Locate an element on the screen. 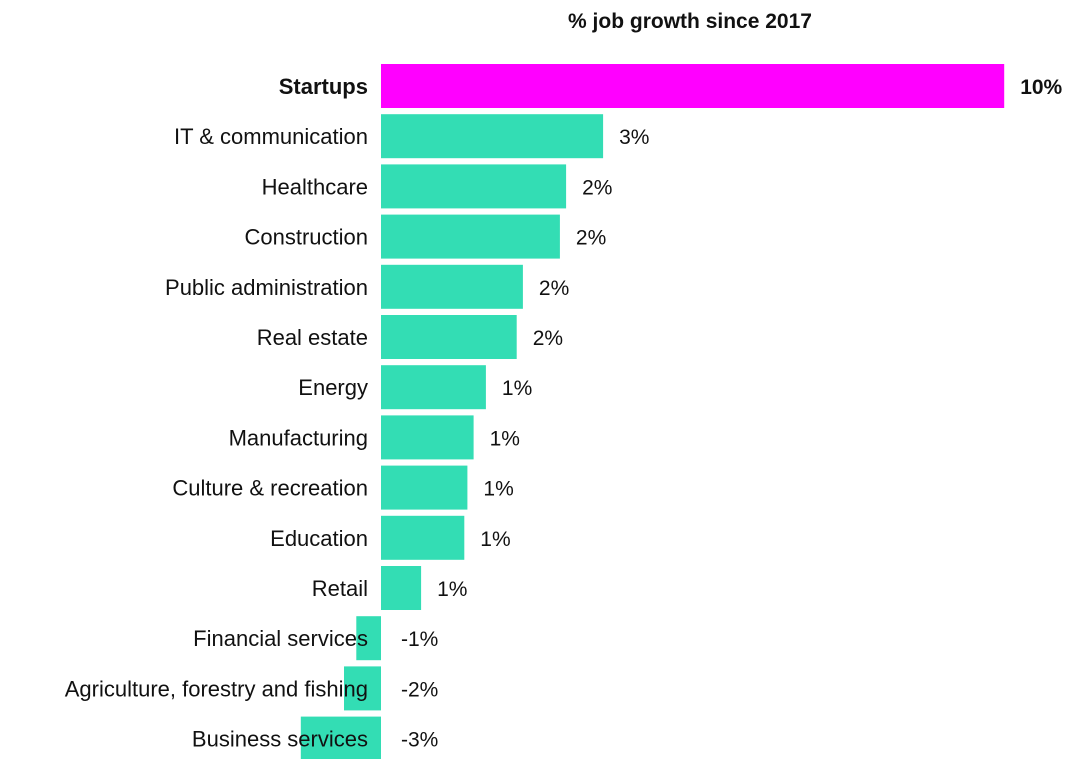  category-label-business-services: Business services is located at coordinates (280, 739).